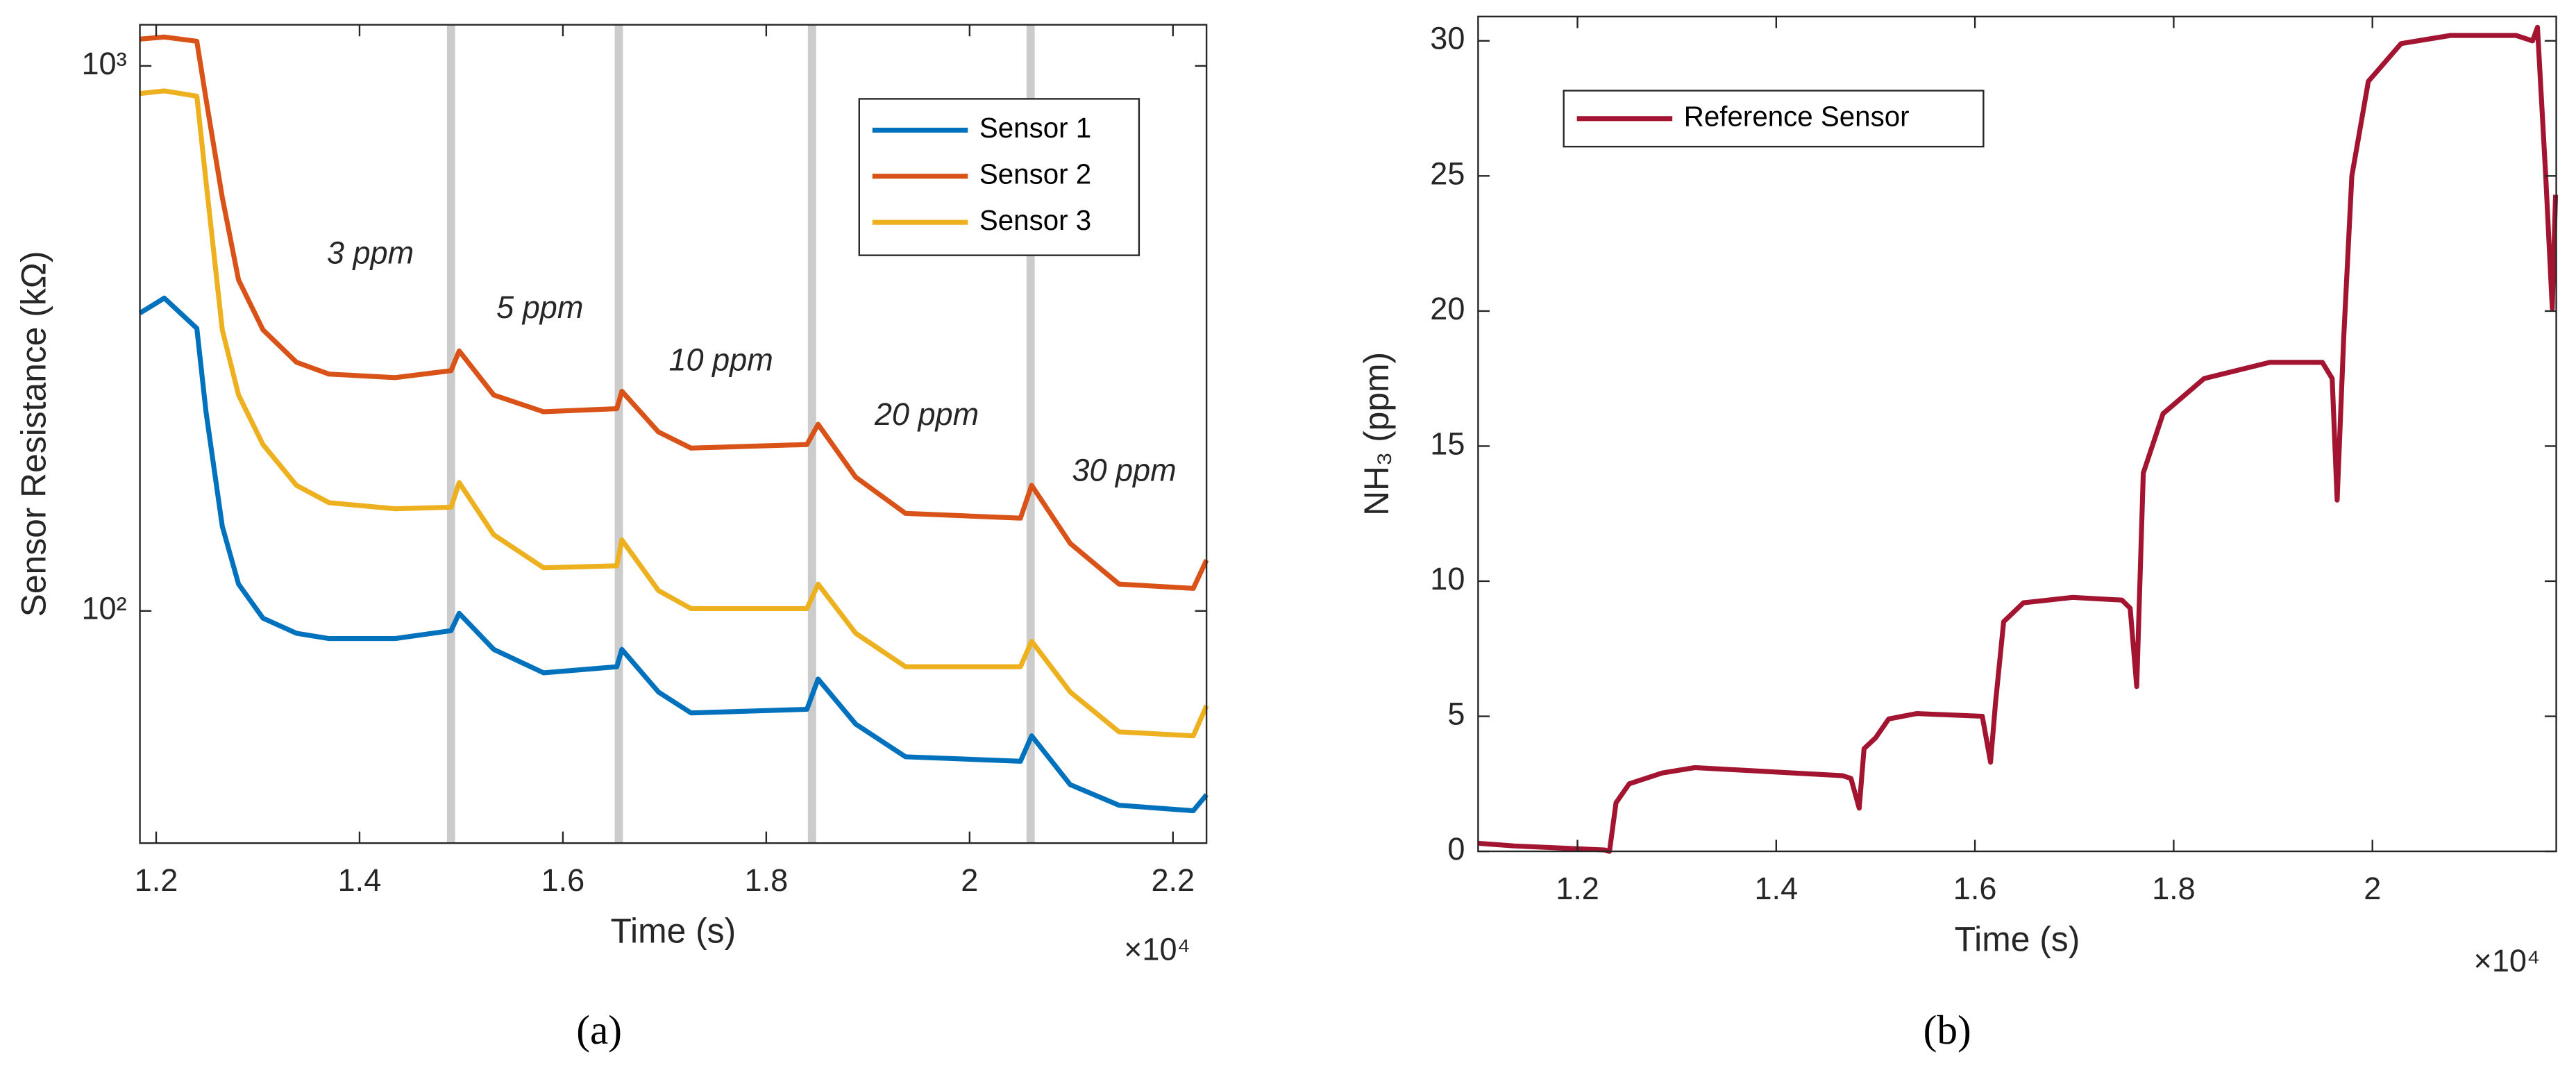 The image size is (2576, 1077). What do you see at coordinates (1124, 470) in the screenshot?
I see `annotation: 30 ppm` at bounding box center [1124, 470].